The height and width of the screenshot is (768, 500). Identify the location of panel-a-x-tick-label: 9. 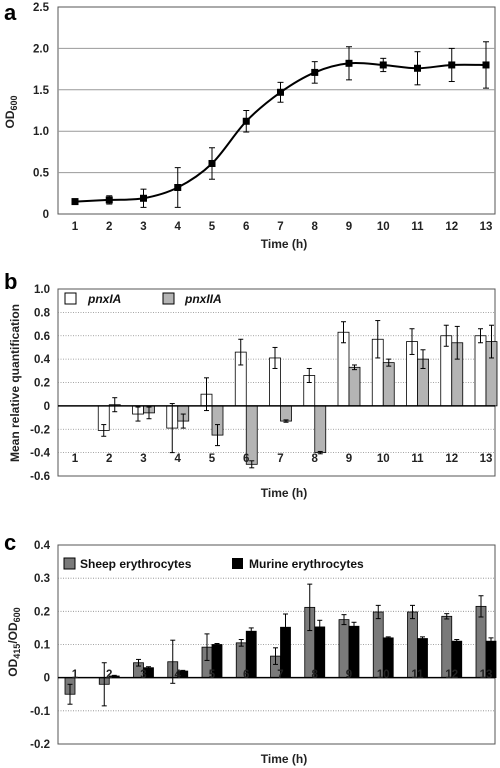
(349, 227).